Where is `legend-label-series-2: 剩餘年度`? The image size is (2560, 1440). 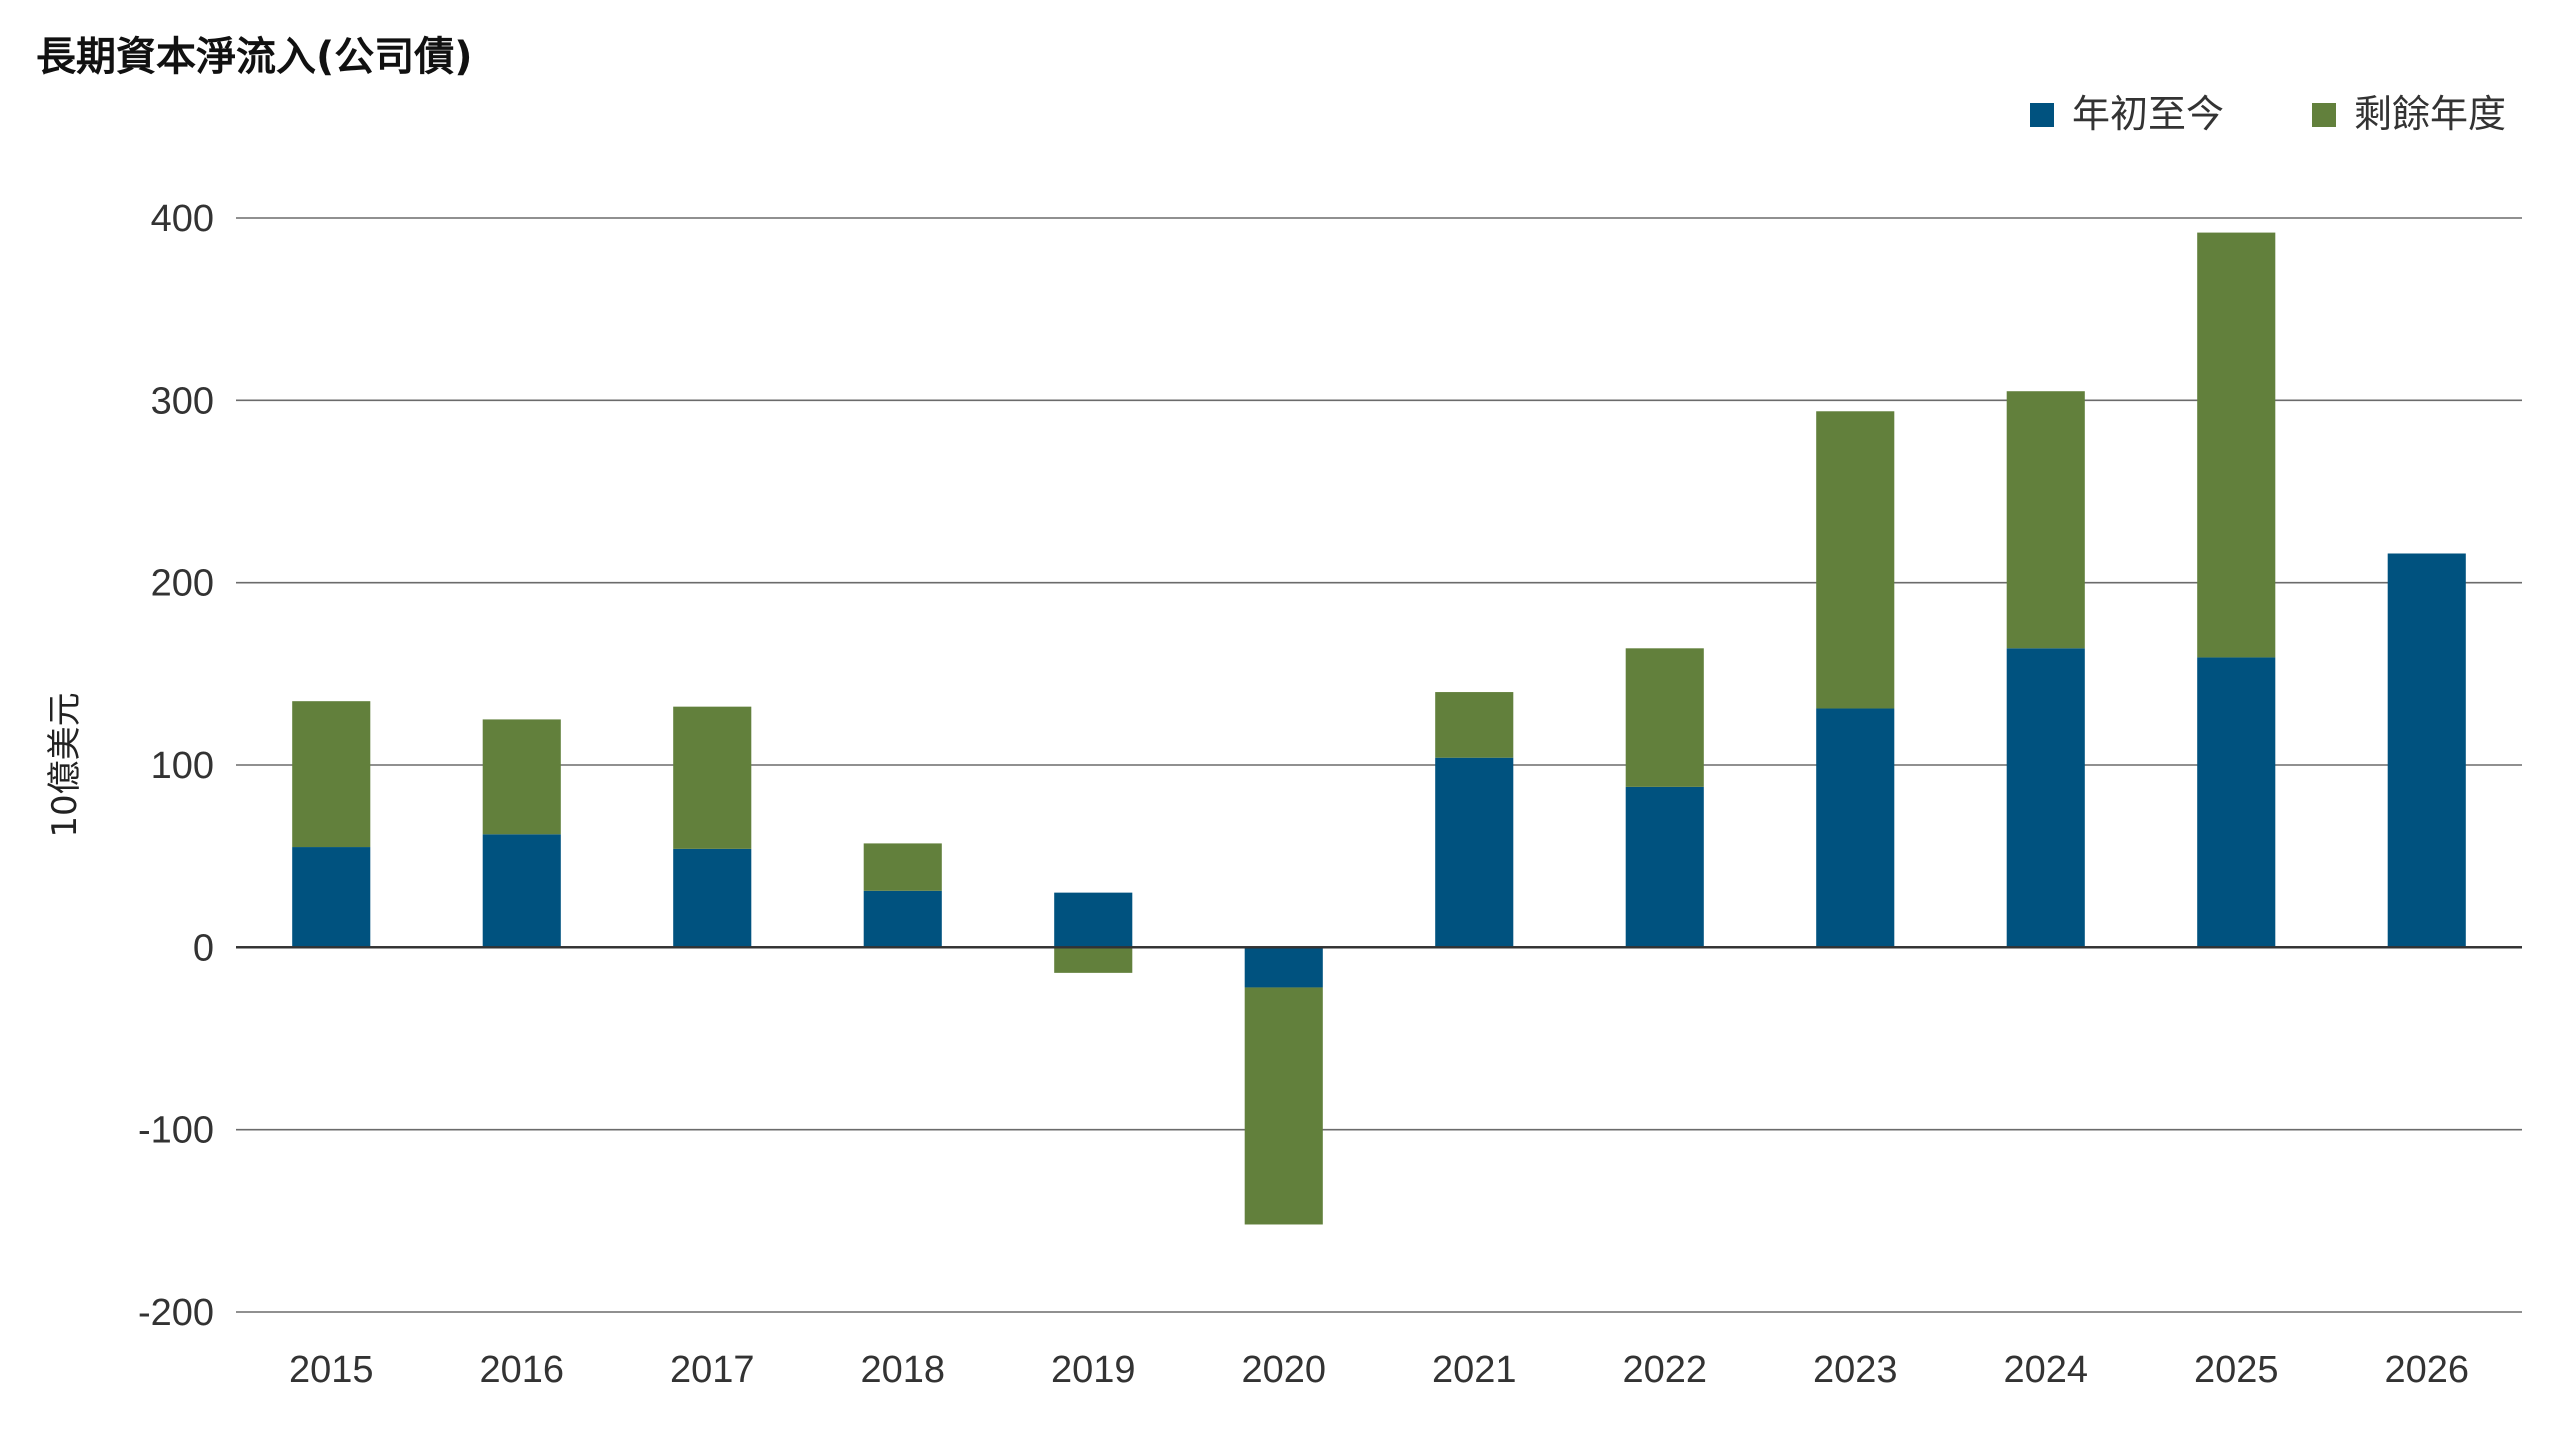
legend-label-series-2: 剩餘年度 is located at coordinates (2430, 114).